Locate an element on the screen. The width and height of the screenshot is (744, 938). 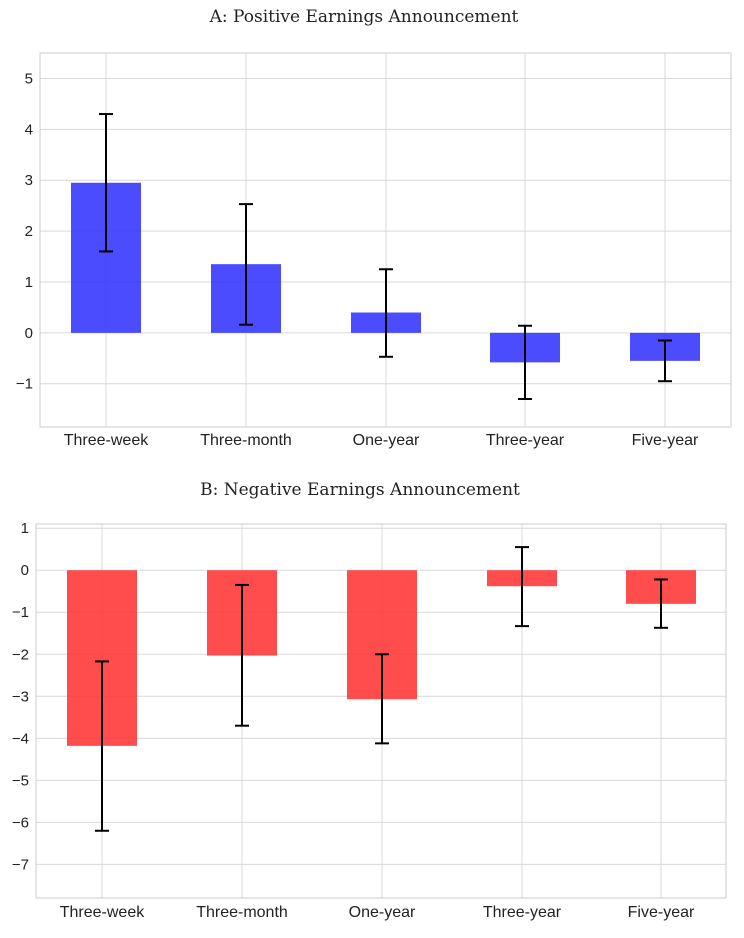
y-axis-ticks: −7 −6 −5 −4 −3 −2 −1 0 1 is located at coordinates (20, 696).